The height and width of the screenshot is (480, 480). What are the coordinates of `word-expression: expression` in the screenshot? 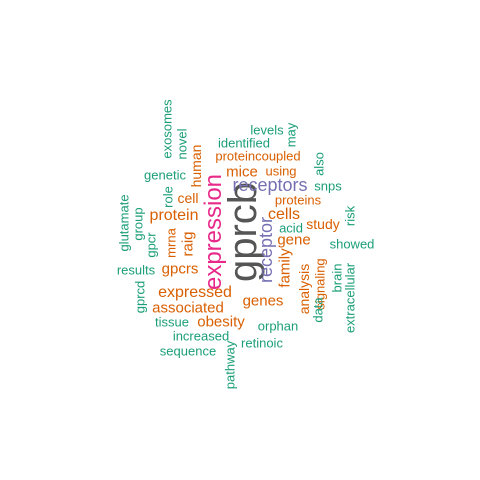 It's located at (213, 232).